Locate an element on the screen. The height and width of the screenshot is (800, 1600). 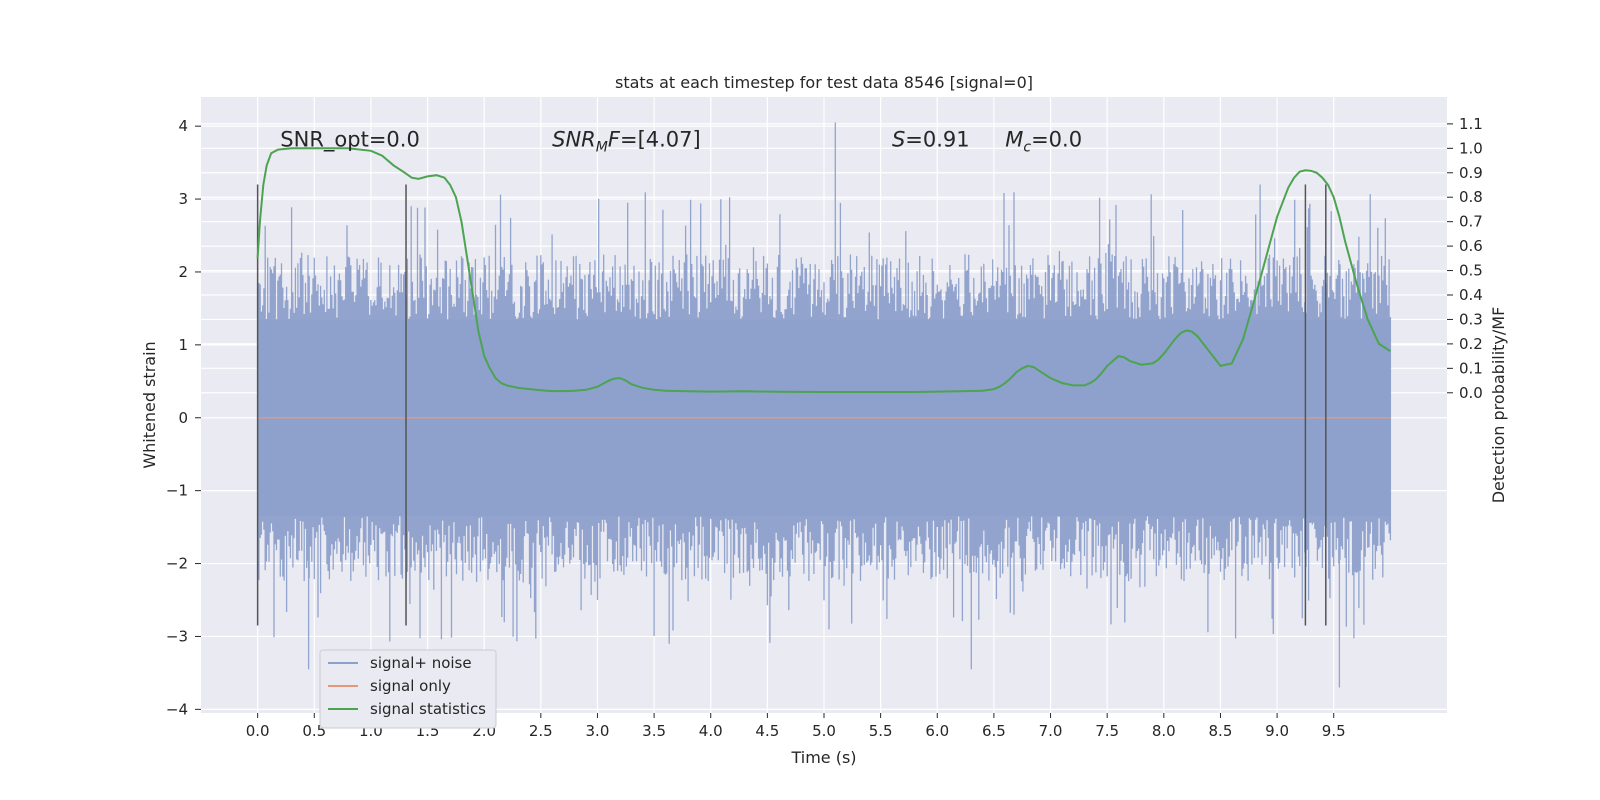
y-axis-ticks: 4 3 2 1 0 −1 −2 −3 −4 is located at coordinates (183, 417).